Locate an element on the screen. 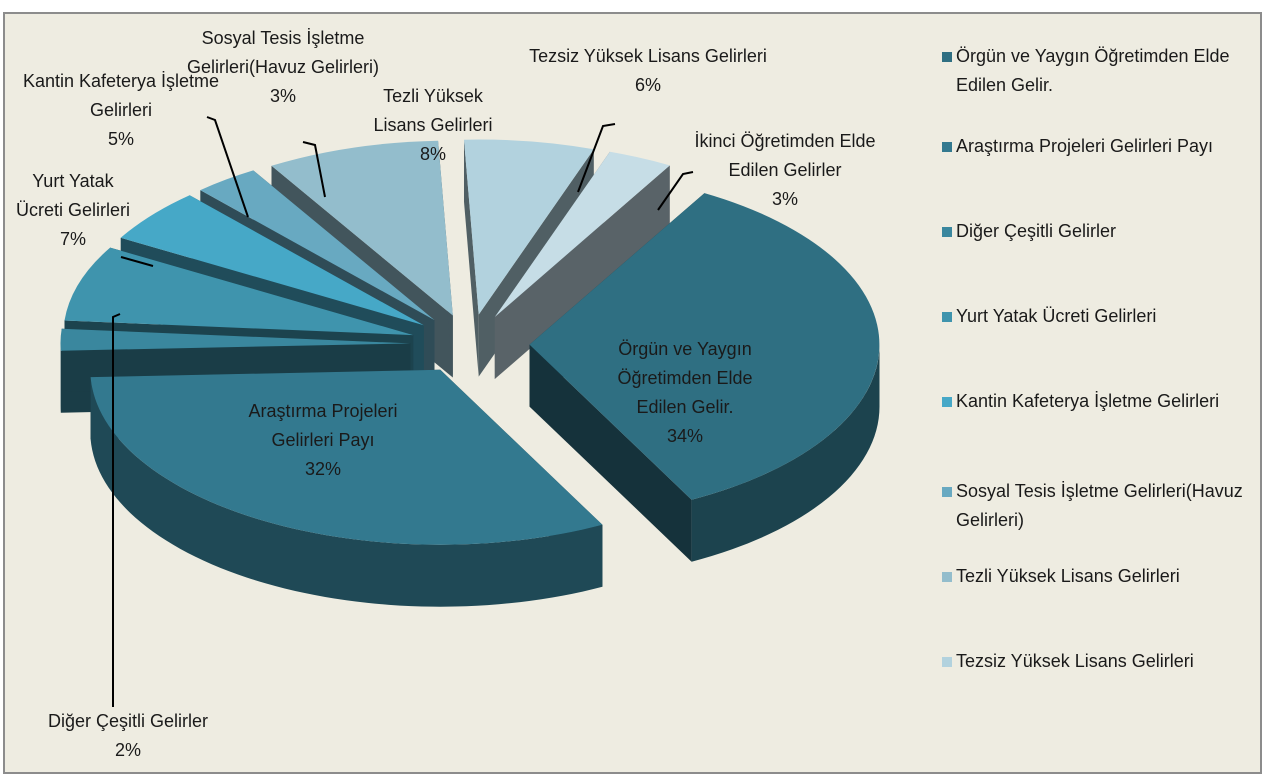 The width and height of the screenshot is (1265, 776). data-label-value: 7% is located at coordinates (72, 239).